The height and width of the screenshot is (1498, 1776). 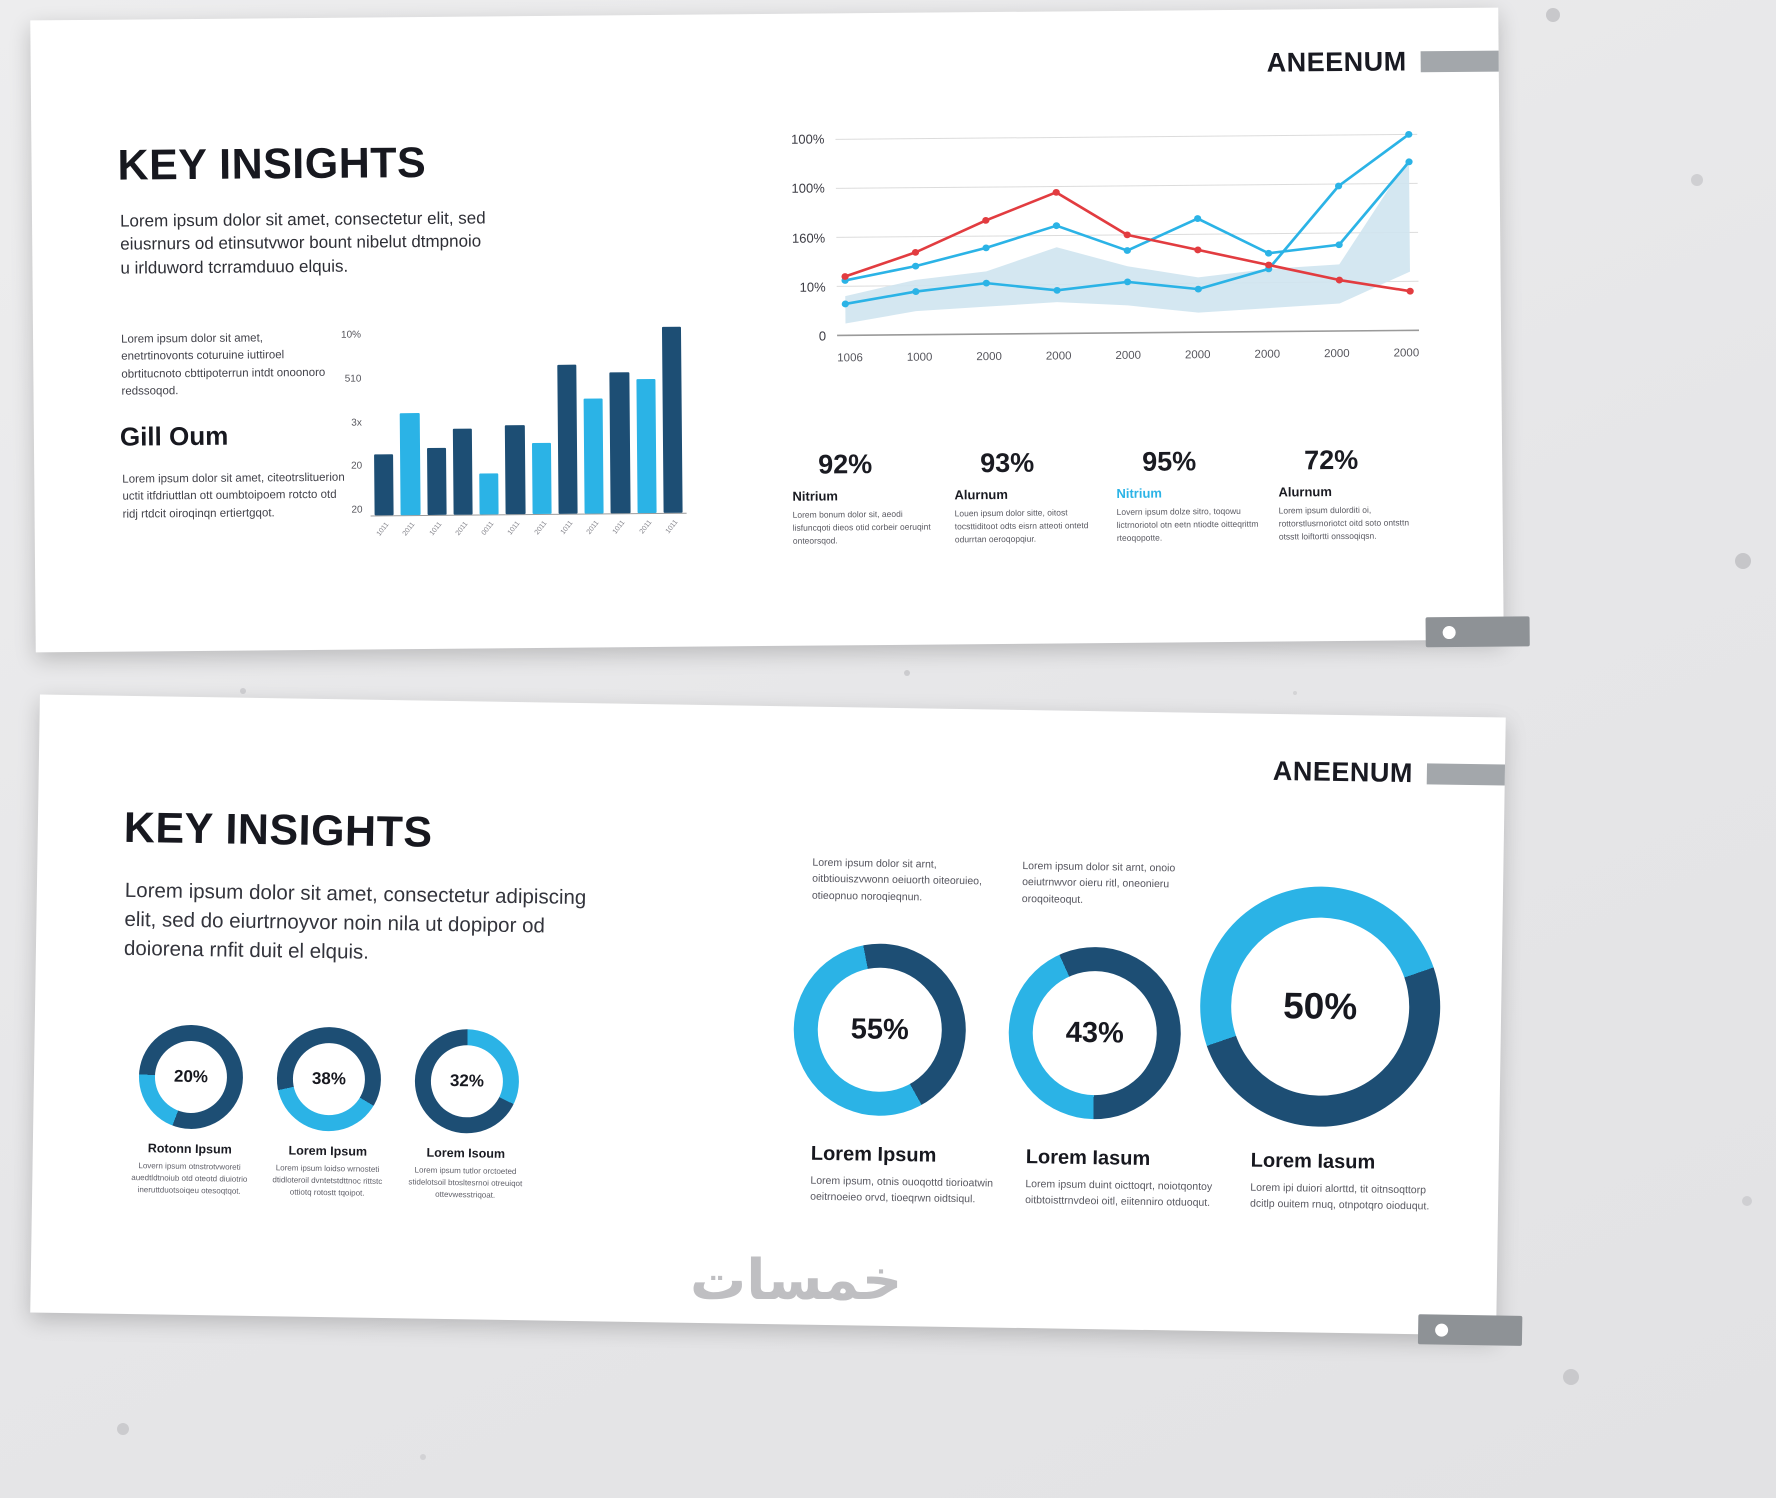 What do you see at coordinates (527, 421) in the screenshot?
I see `bar-chart-bars` at bounding box center [527, 421].